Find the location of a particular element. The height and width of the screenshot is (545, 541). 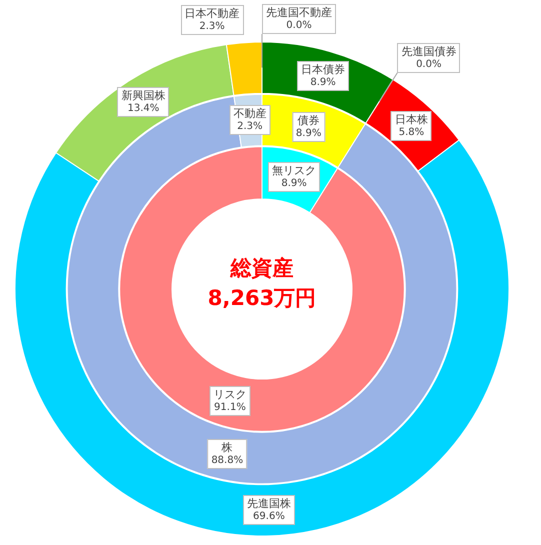

data-label: 91.1% is located at coordinates (229, 407).